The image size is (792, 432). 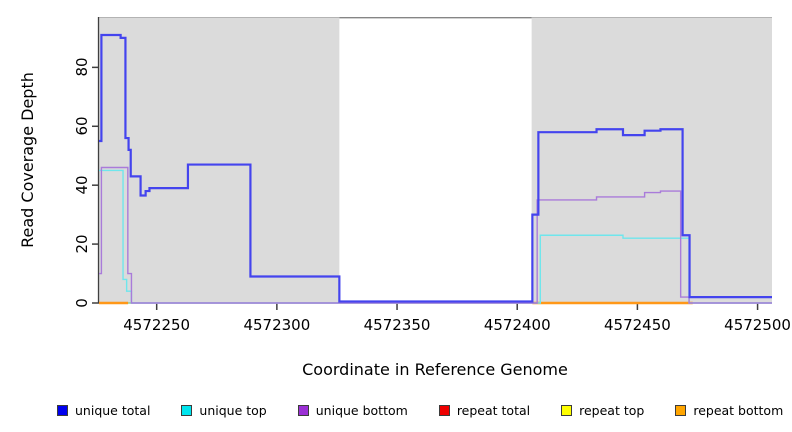 What do you see at coordinates (303, 410) in the screenshot?
I see `unique-bottom-swatch-icon` at bounding box center [303, 410].